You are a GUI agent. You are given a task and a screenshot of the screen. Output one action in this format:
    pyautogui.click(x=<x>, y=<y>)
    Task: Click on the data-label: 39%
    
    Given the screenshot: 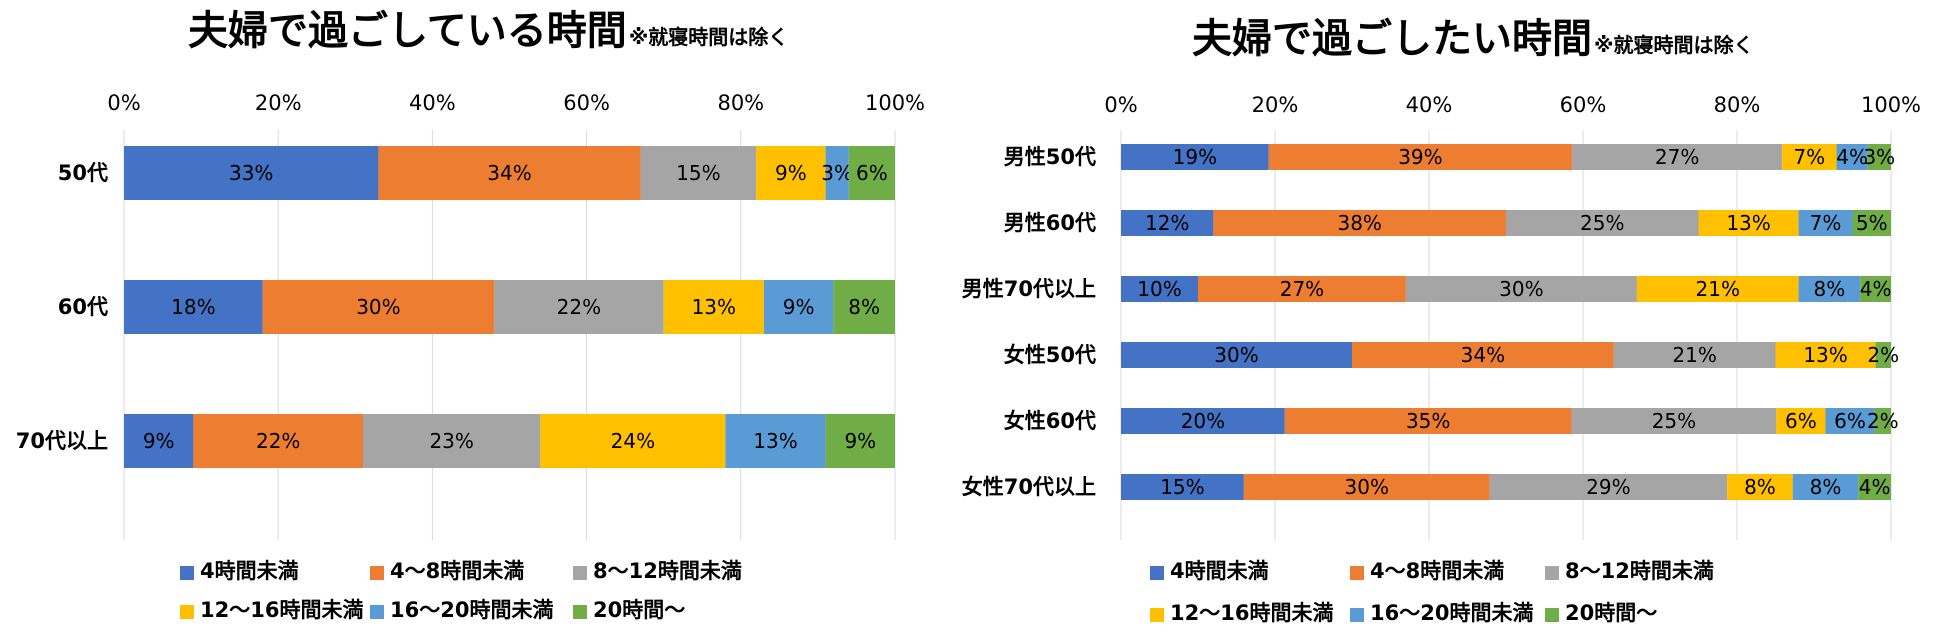 What is the action you would take?
    pyautogui.click(x=1420, y=157)
    